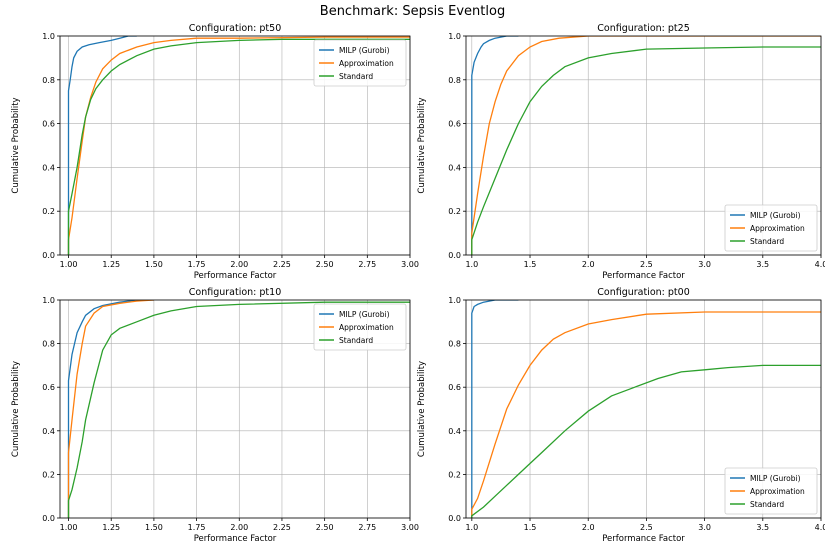 The image size is (825, 544). I want to click on subplot-title: Configuration: pt00, so click(643, 292).